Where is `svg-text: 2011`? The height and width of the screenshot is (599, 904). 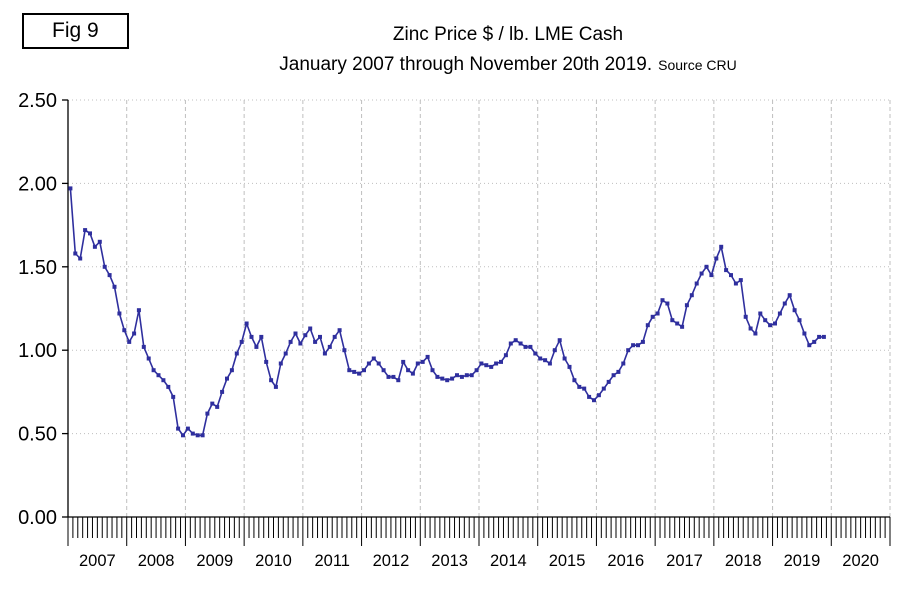 svg-text: 2011 is located at coordinates (331, 561).